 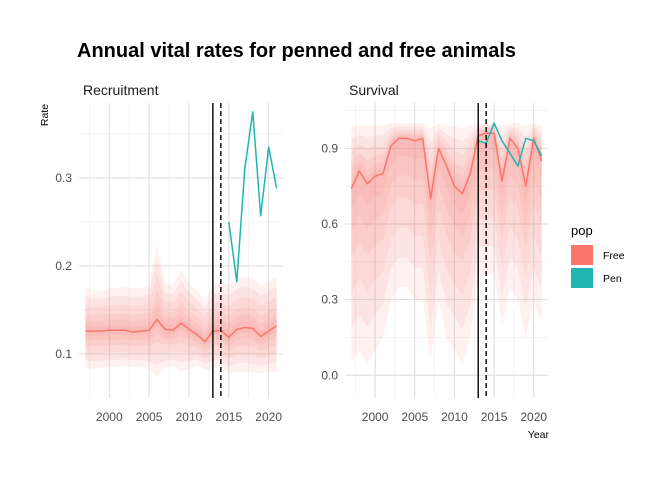 What do you see at coordinates (63, 266) in the screenshot?
I see `y-tick-label: 0.2` at bounding box center [63, 266].